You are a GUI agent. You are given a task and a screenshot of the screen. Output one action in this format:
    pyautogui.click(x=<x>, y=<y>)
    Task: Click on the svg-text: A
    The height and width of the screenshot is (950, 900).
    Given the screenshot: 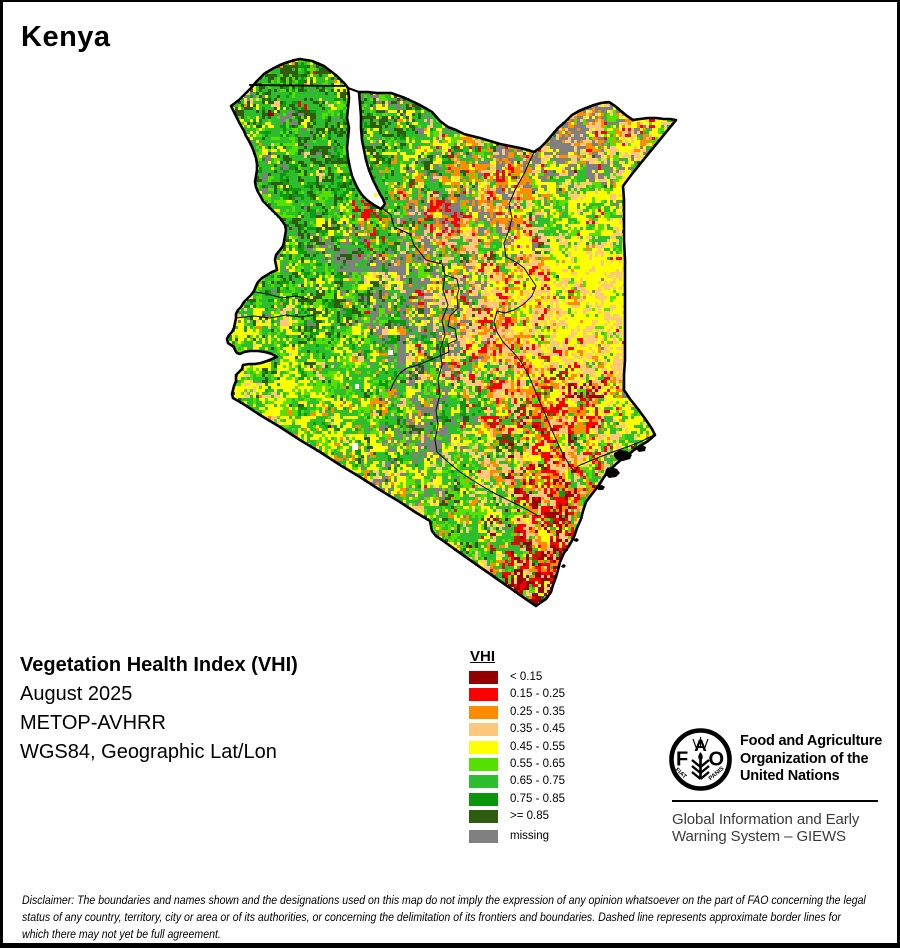 What is the action you would take?
    pyautogui.click(x=700, y=745)
    